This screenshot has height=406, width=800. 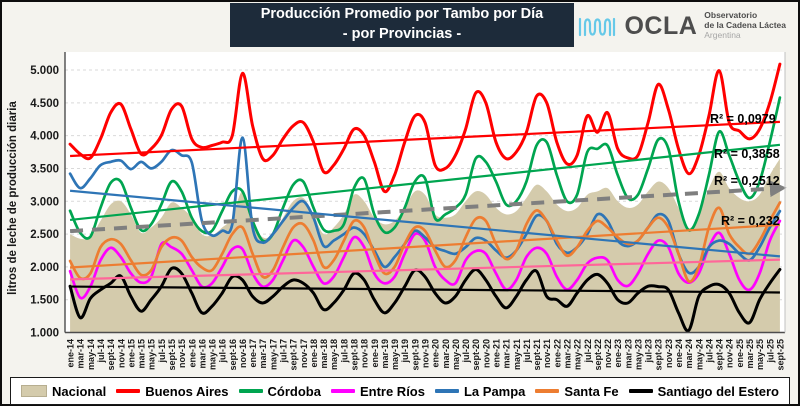 I want to click on legend-label: Entre Ríos, so click(x=392, y=391).